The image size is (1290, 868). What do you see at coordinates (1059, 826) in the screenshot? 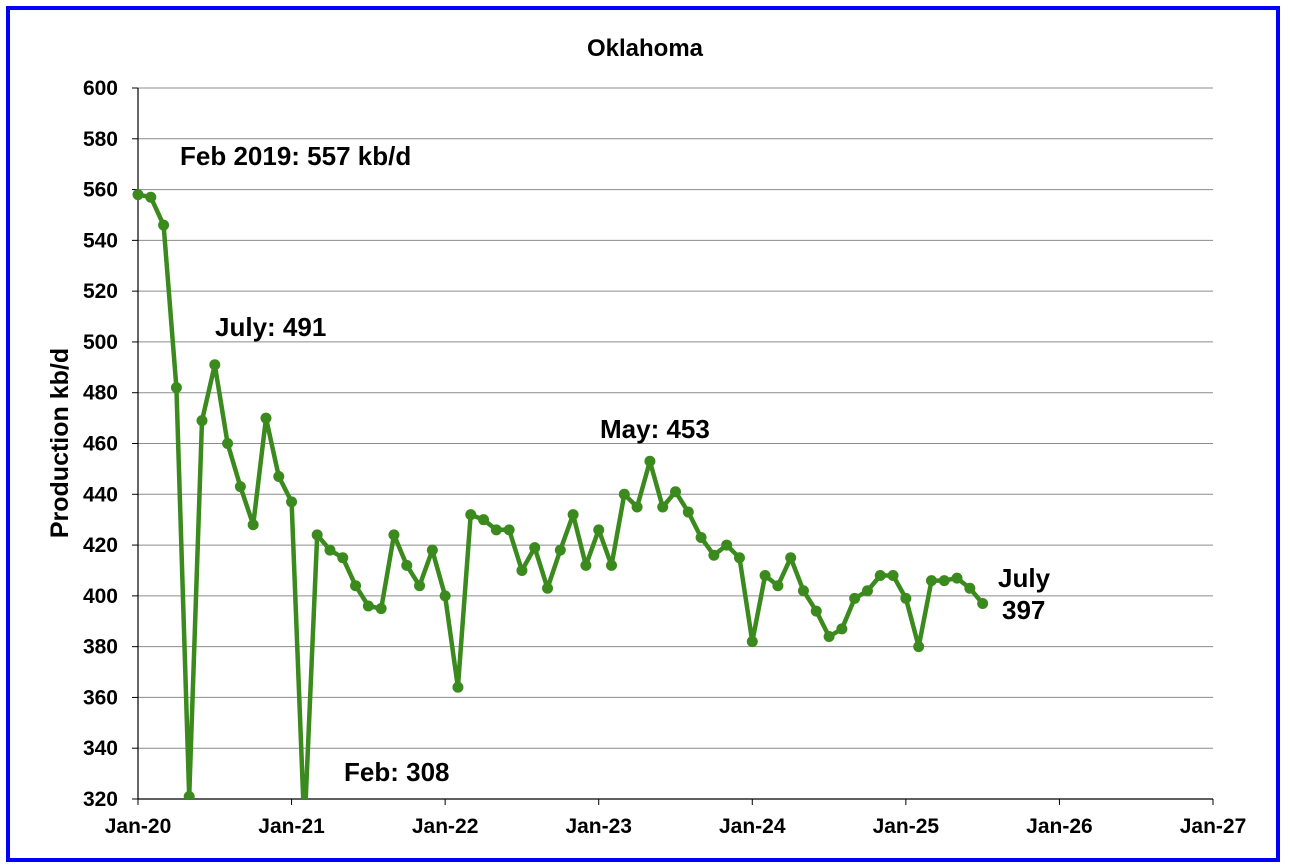
I see `x-tick-label: Jan-26` at bounding box center [1059, 826].